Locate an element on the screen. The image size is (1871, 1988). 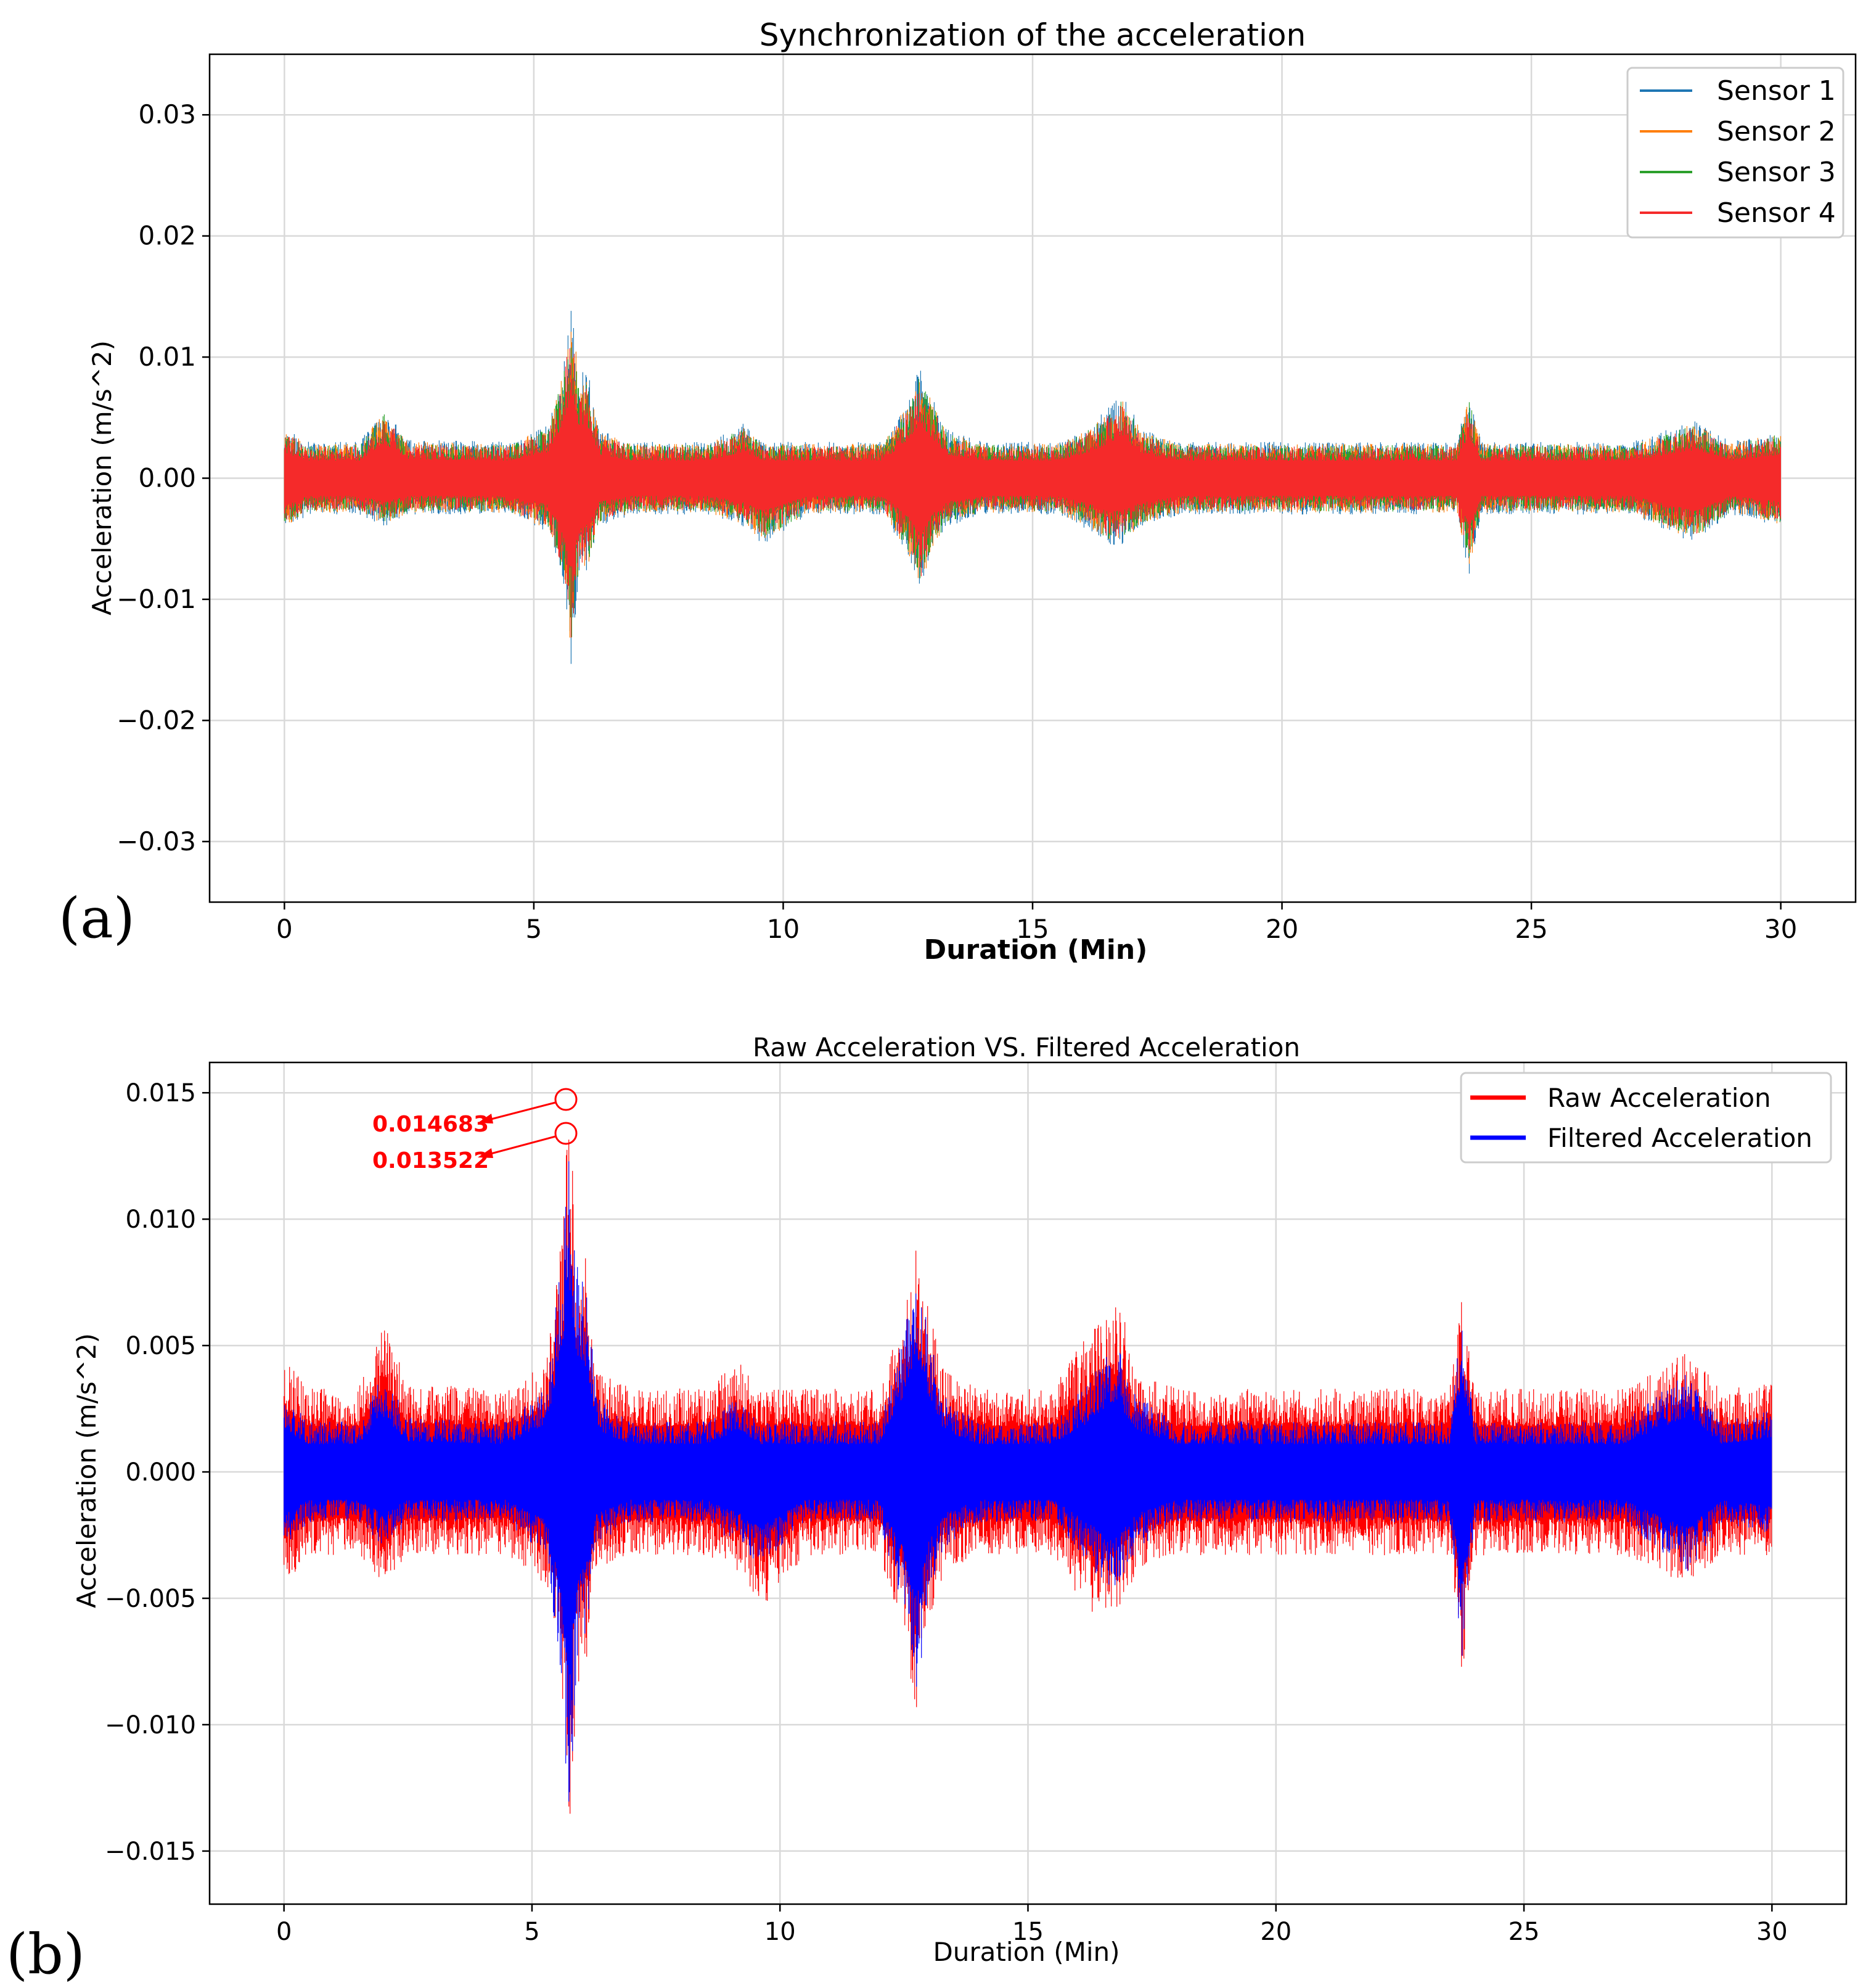
panel-b-x-tick-label: 15 is located at coordinates (1028, 1932).